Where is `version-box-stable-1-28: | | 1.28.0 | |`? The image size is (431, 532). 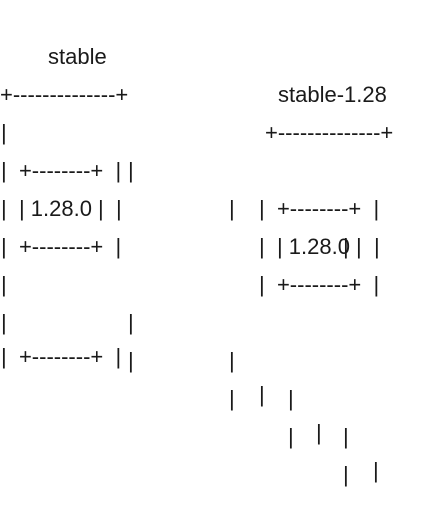 version-box-stable-1-28: | | 1.28.0 | | is located at coordinates (319, 246).